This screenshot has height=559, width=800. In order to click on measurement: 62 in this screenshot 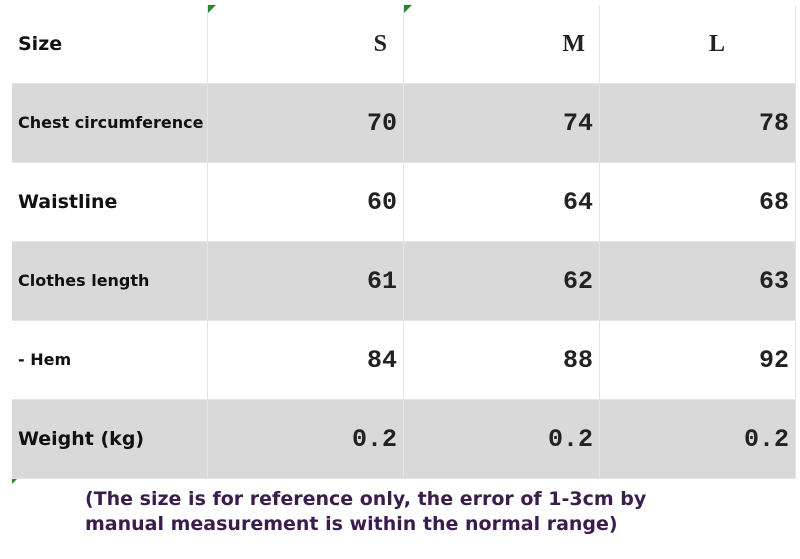, I will do `click(502, 281)`.